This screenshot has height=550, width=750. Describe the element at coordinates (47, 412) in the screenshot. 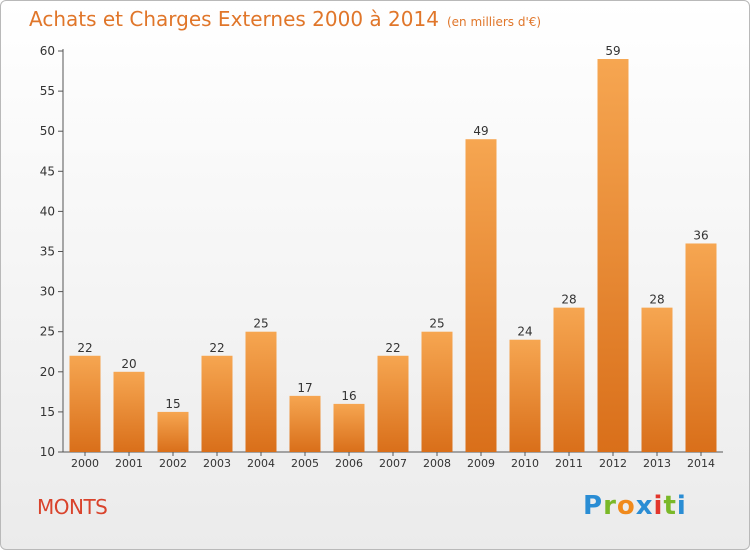

I see `y-tick-label: 15` at that location.